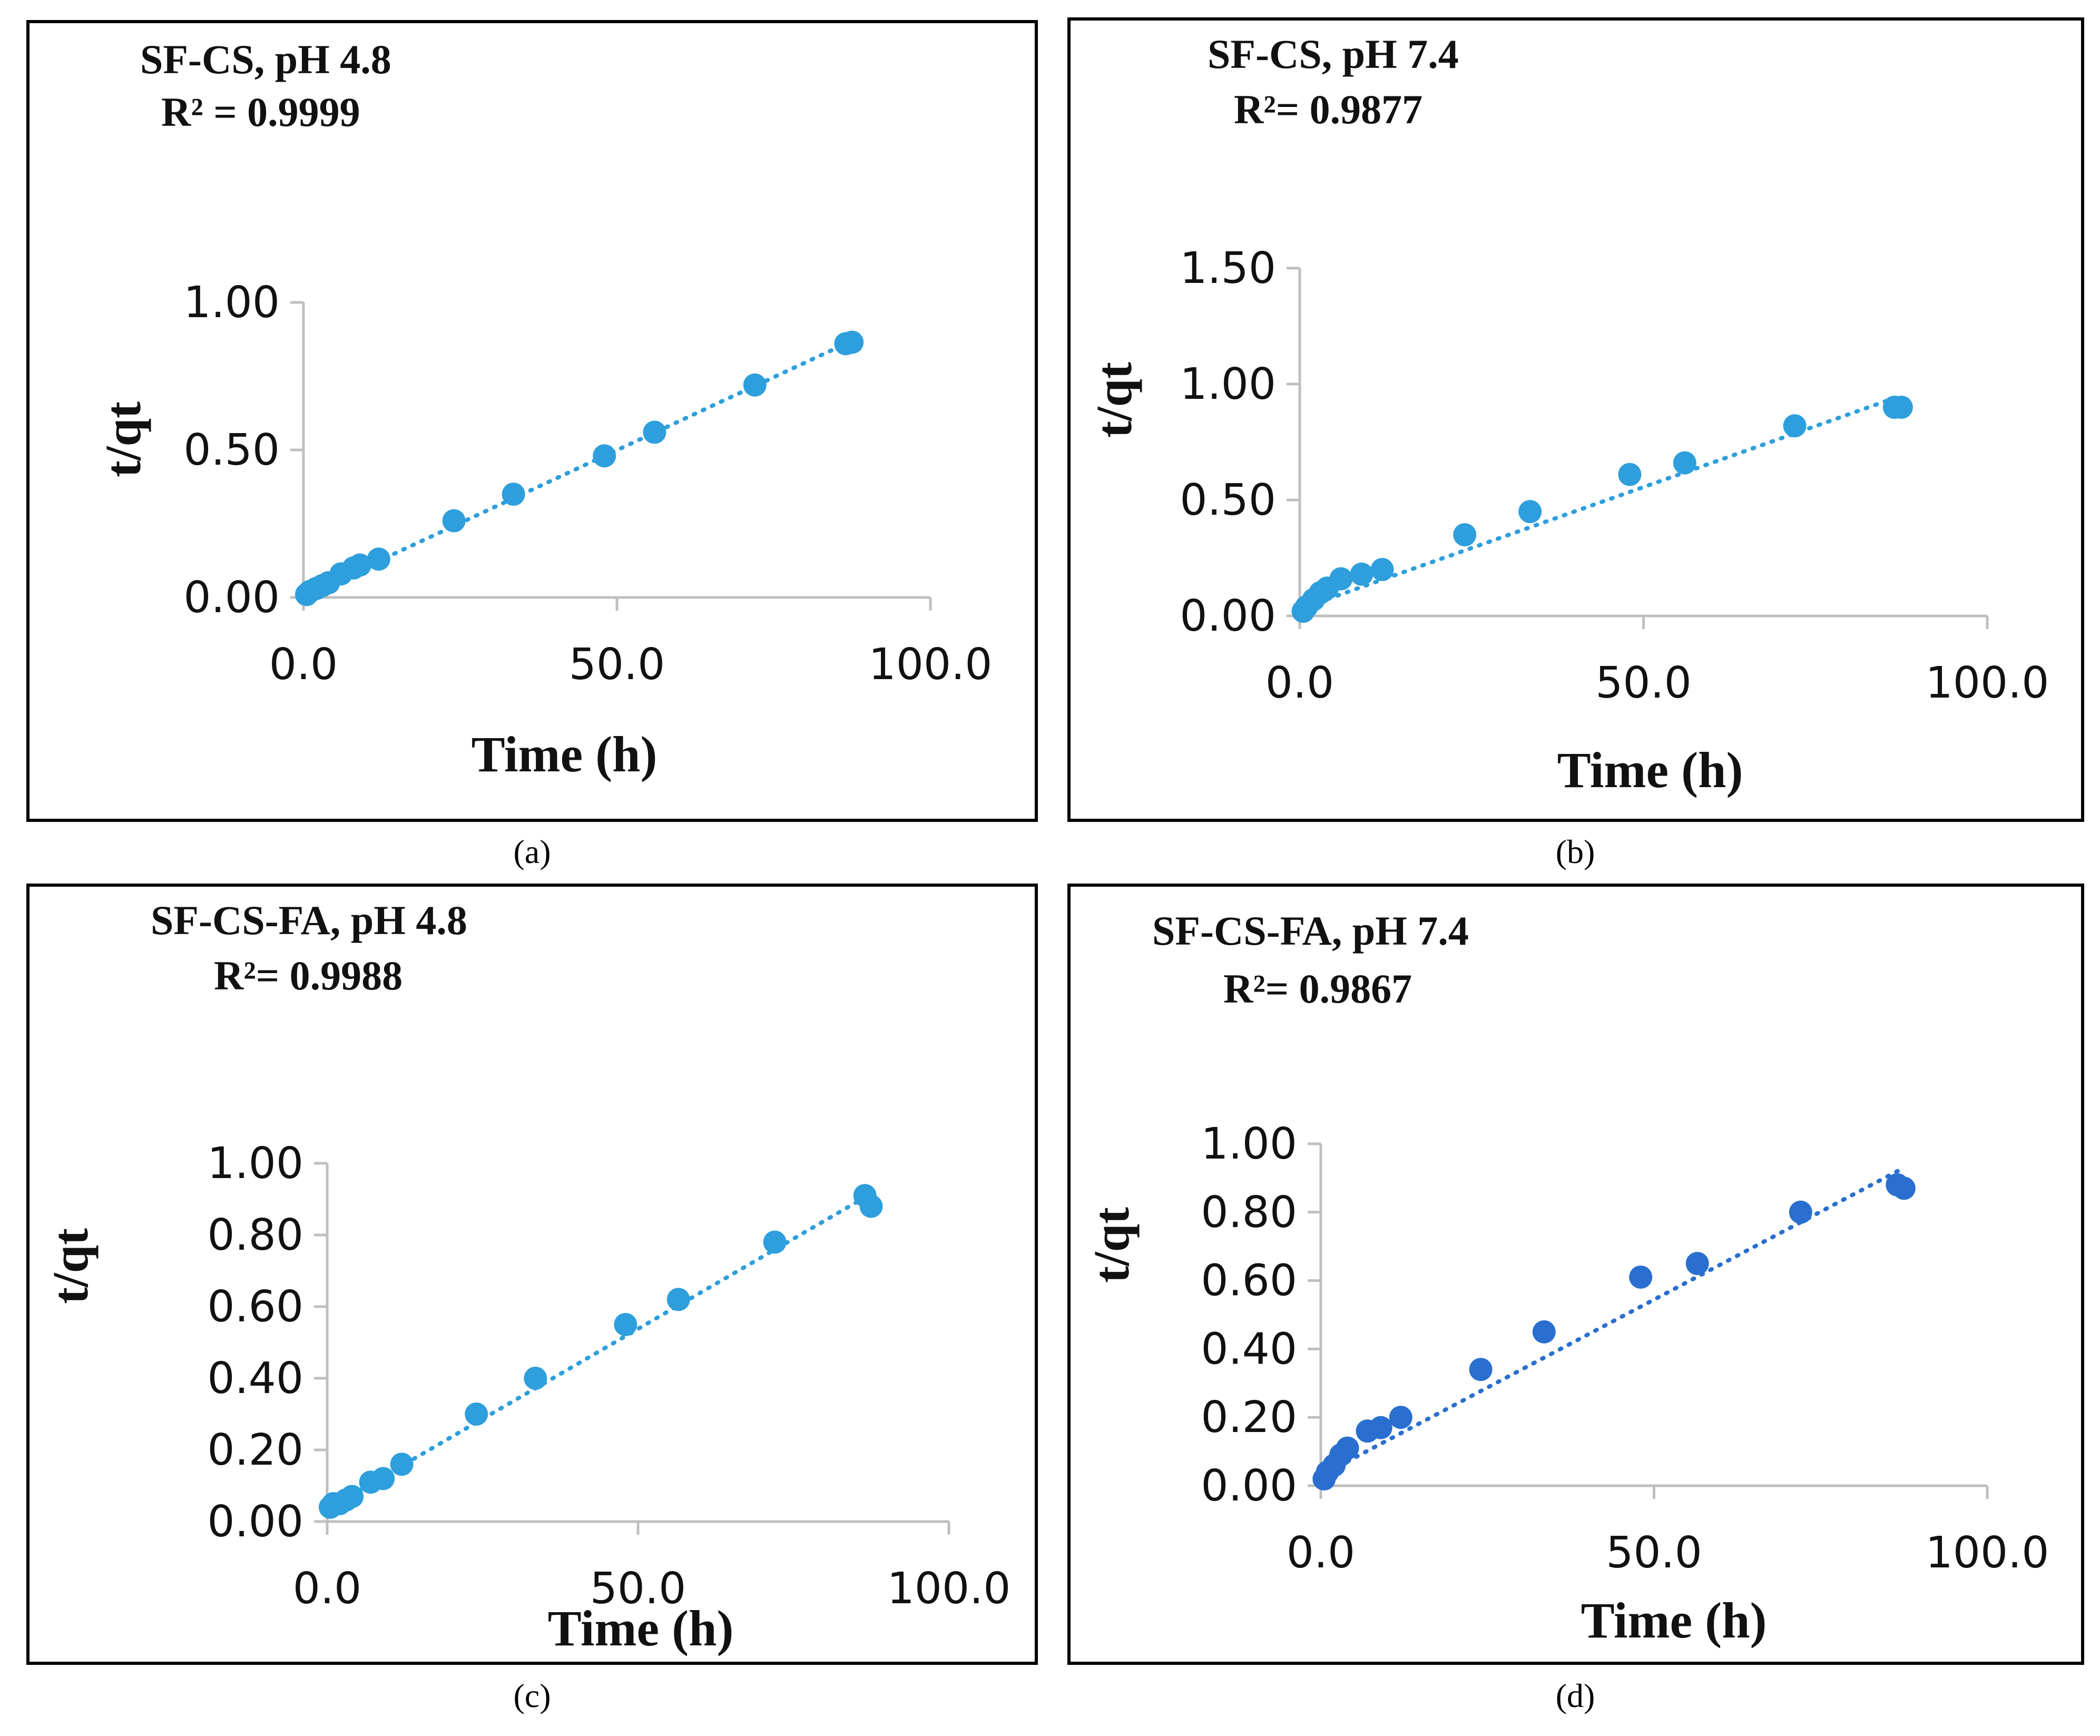  I want to click on caption-b-text: (b), so click(1575, 851).